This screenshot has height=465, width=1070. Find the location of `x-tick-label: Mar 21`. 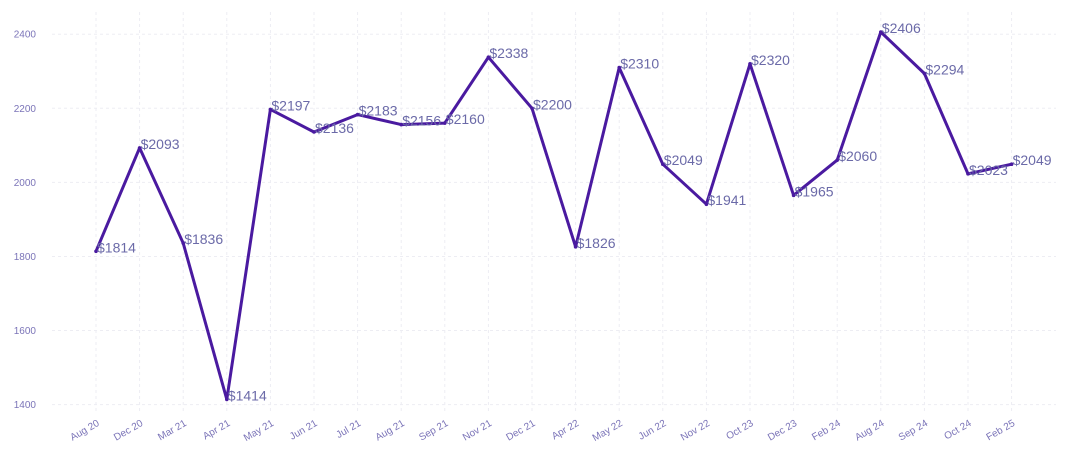

x-tick-label: Mar 21 is located at coordinates (172, 430).